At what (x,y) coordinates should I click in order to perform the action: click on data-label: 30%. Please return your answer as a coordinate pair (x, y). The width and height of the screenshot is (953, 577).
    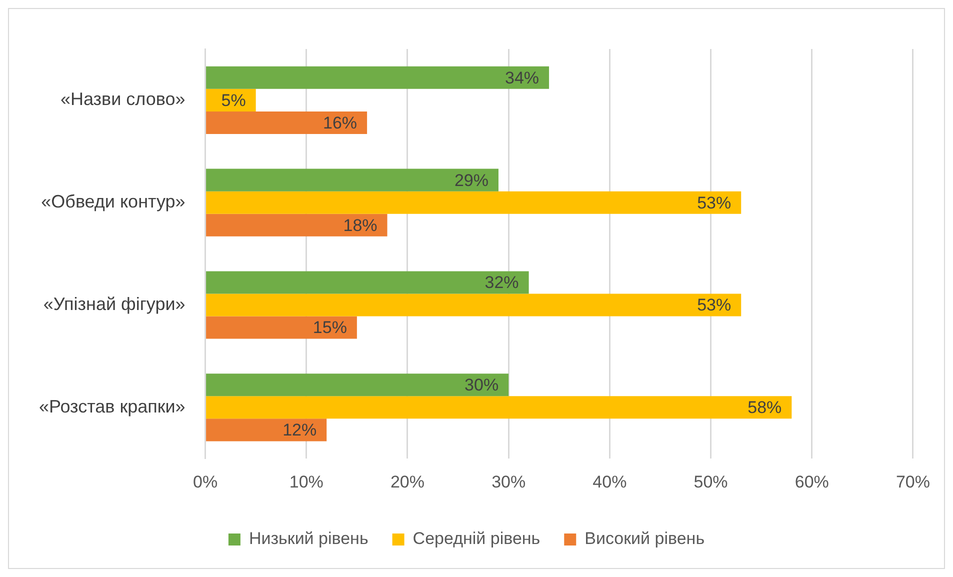
    Looking at the image, I should click on (481, 385).